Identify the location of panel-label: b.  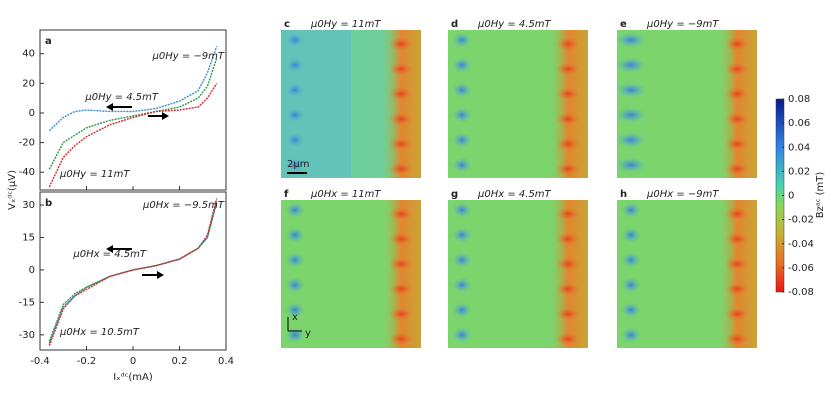
(48, 203).